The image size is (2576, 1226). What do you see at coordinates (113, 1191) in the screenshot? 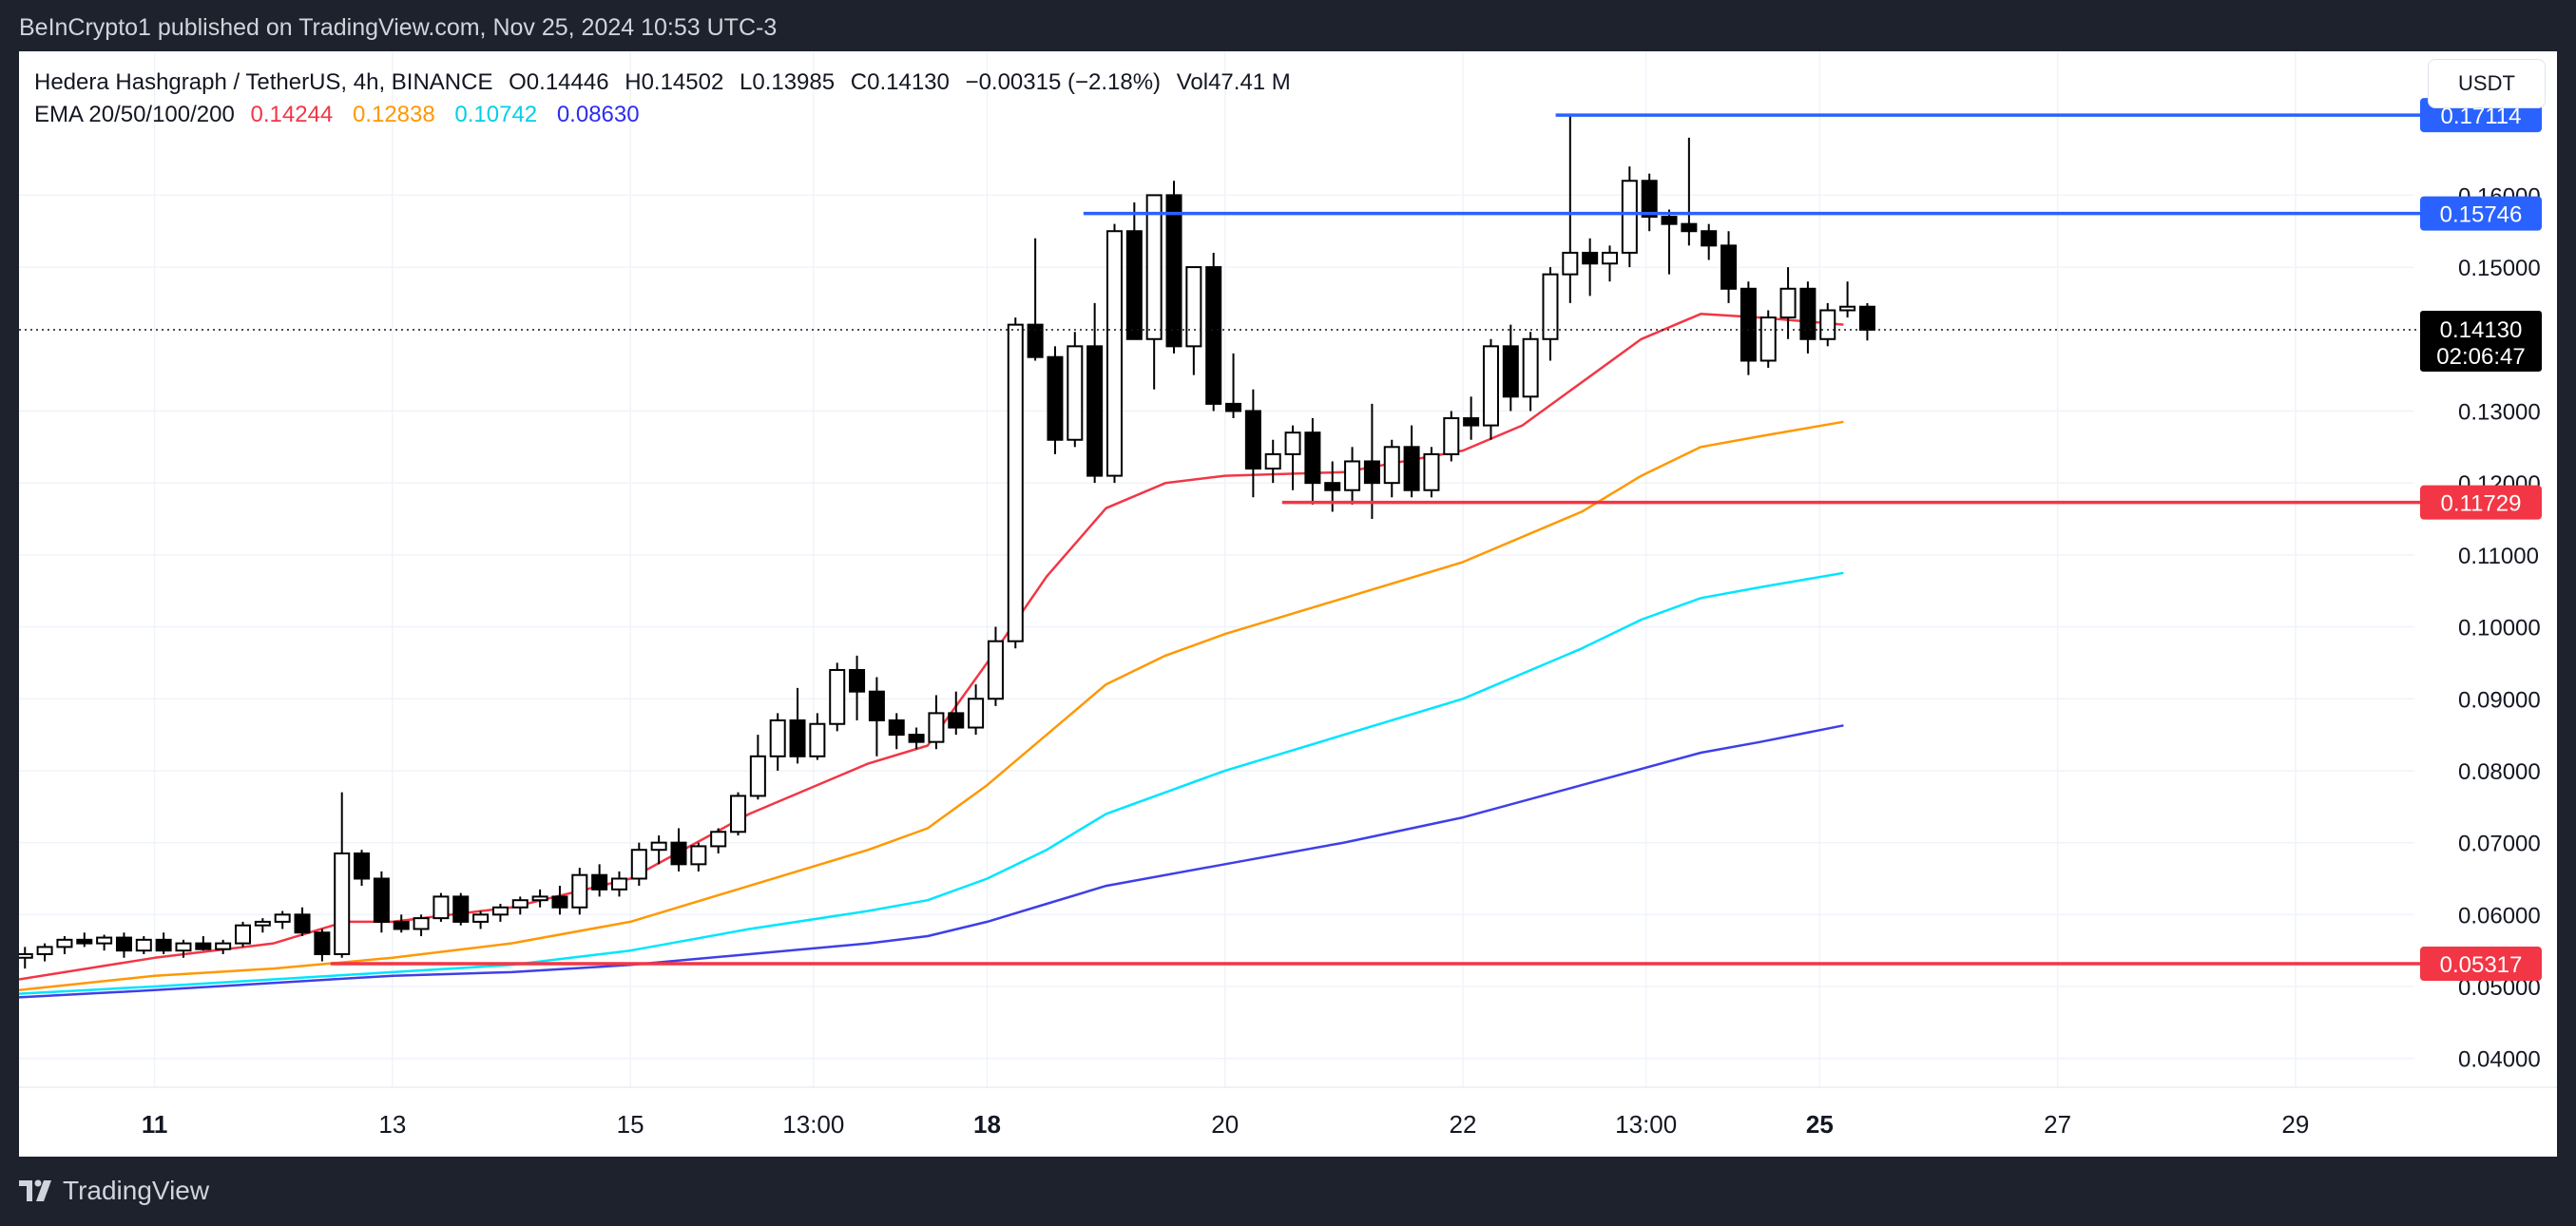
I see `tradingview-logo: TradingView` at bounding box center [113, 1191].